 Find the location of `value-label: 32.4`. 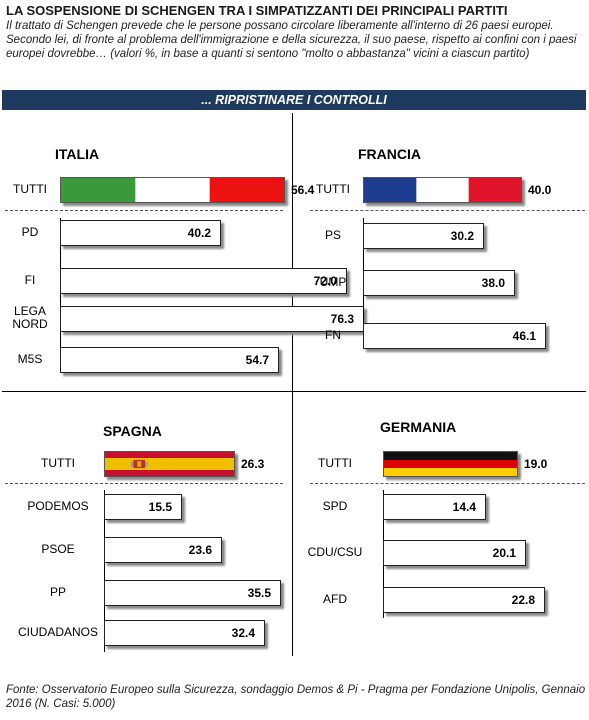

value-label: 32.4 is located at coordinates (243, 633).